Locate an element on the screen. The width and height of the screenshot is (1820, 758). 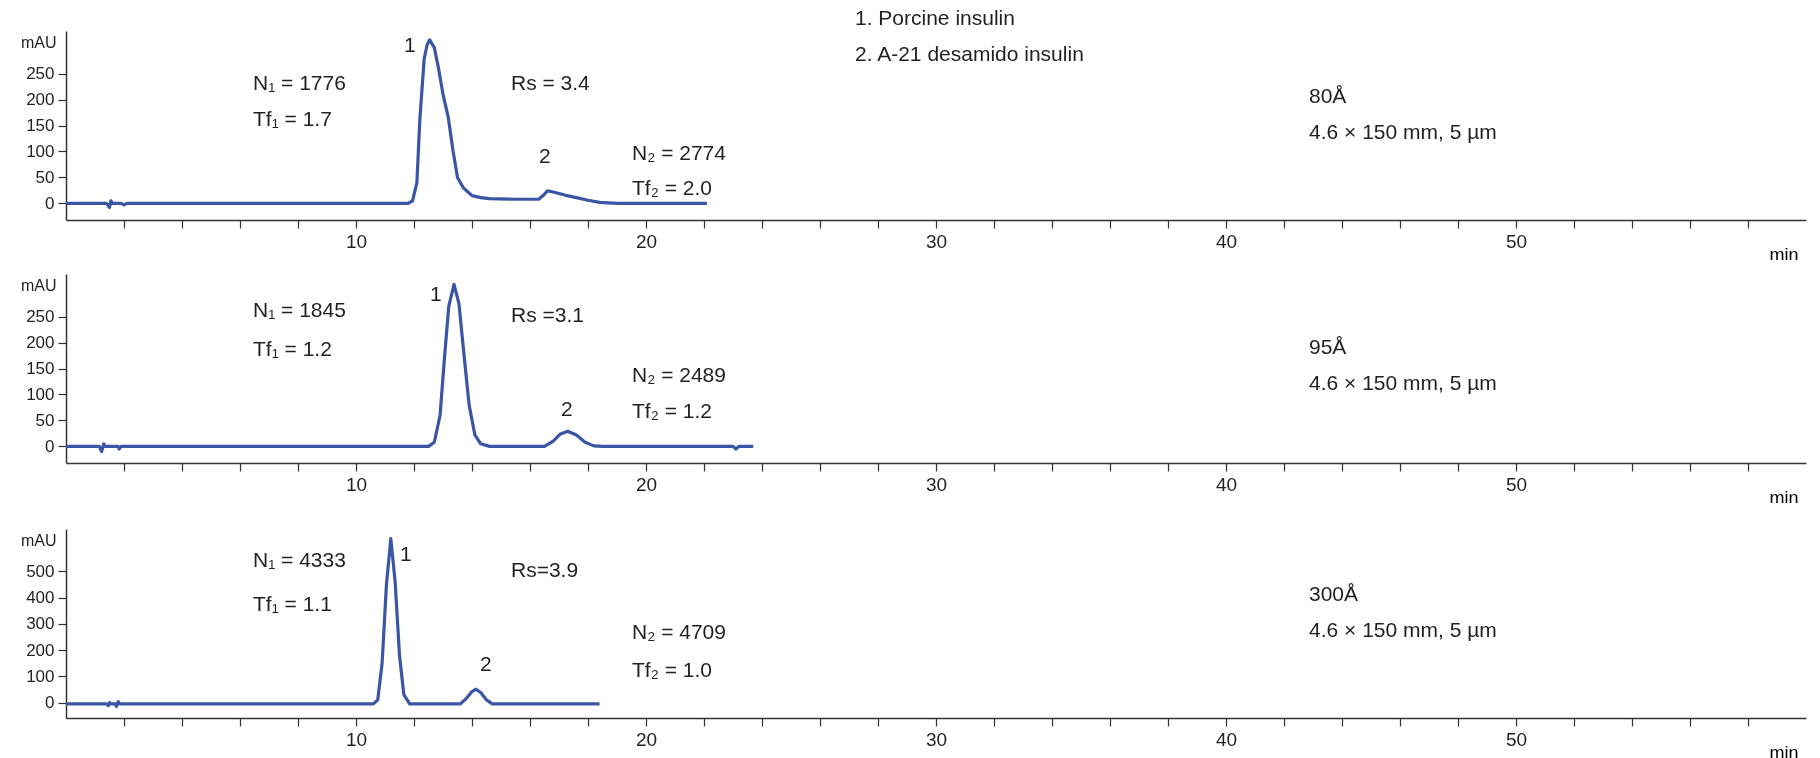
annotation: N₂ = 4709 is located at coordinates (679, 631).